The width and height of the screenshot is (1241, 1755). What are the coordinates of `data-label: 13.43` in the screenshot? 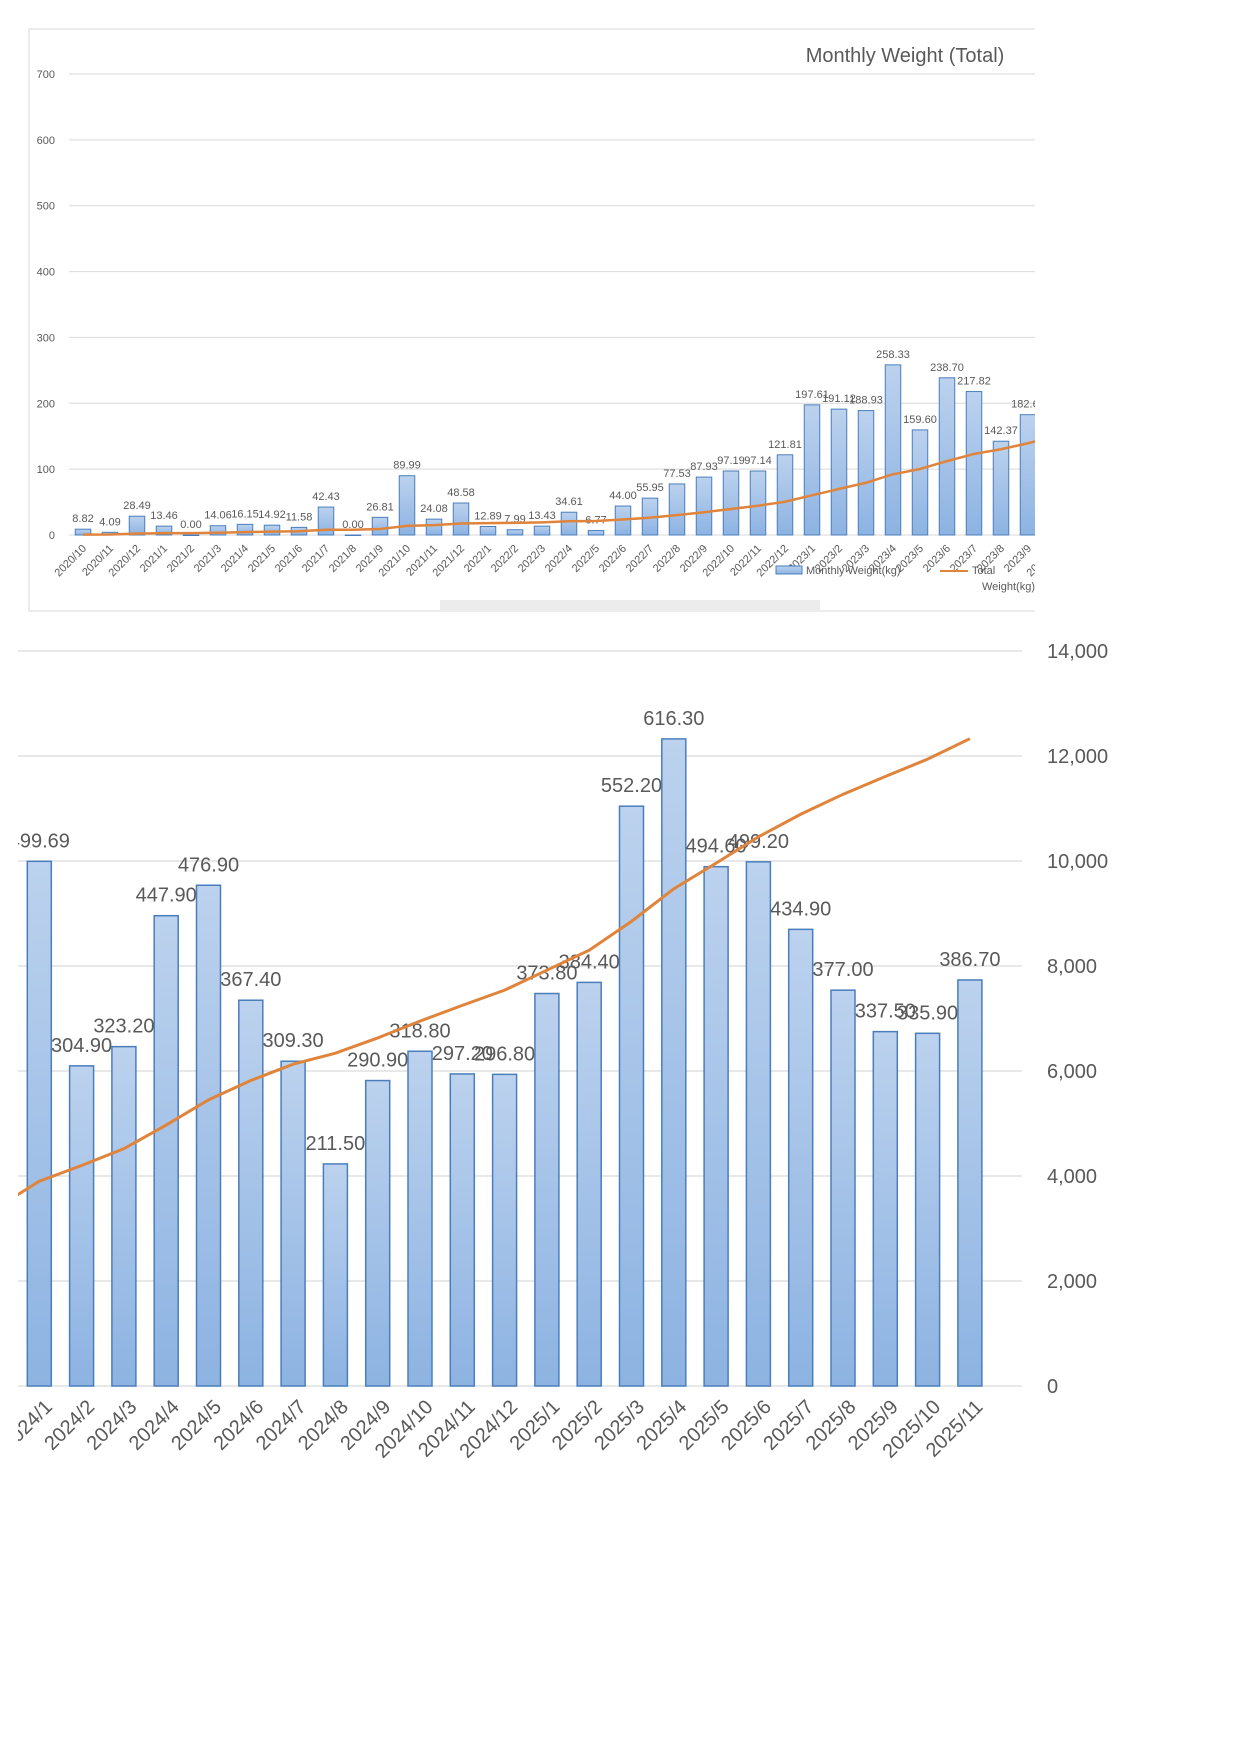 It's located at (542, 516).